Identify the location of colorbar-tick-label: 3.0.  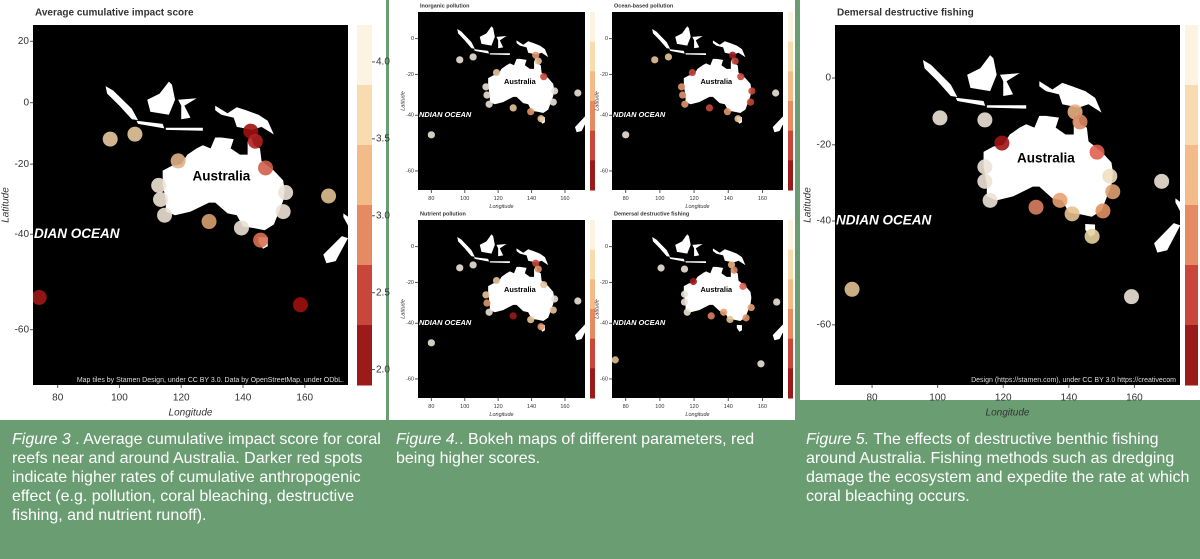
(383, 215).